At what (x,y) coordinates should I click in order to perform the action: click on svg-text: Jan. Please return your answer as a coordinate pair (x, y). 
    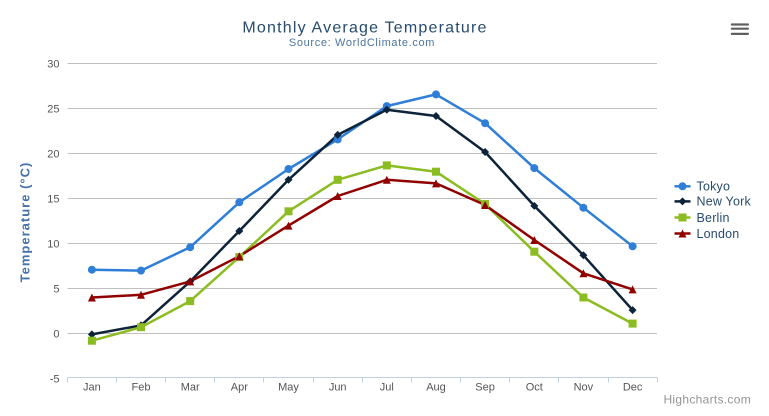
    Looking at the image, I should click on (92, 388).